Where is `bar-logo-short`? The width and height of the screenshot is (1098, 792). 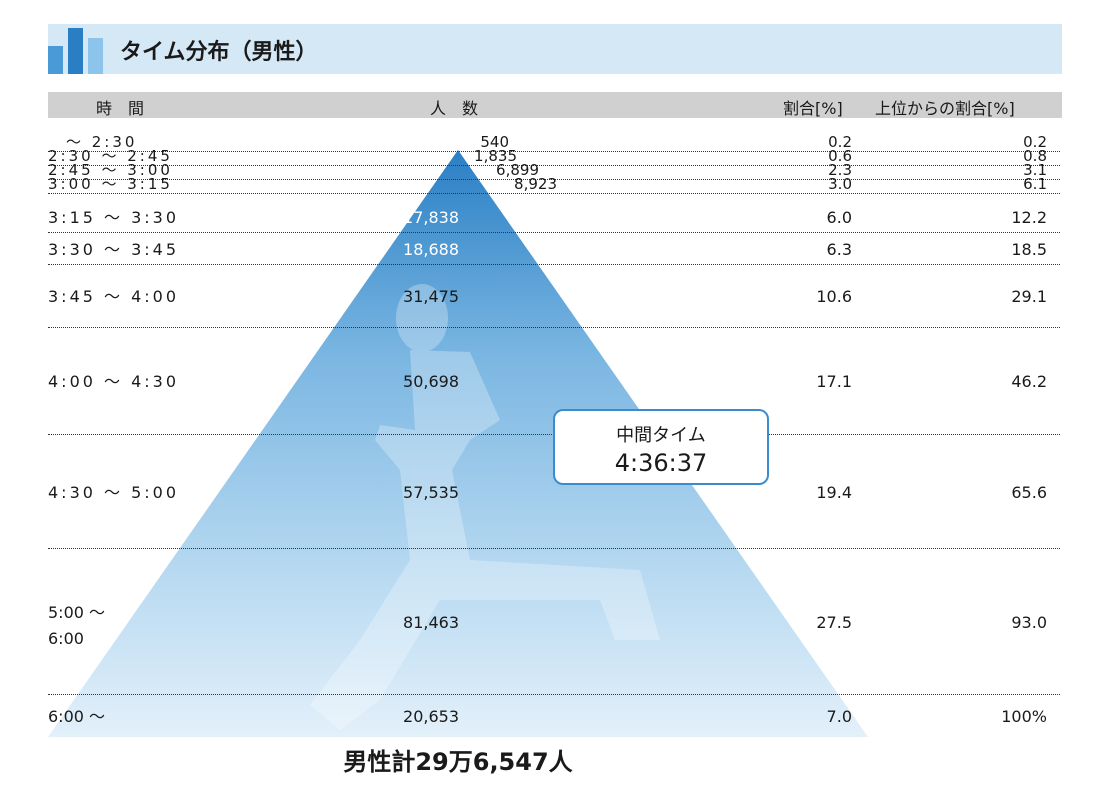 bar-logo-short is located at coordinates (55, 60).